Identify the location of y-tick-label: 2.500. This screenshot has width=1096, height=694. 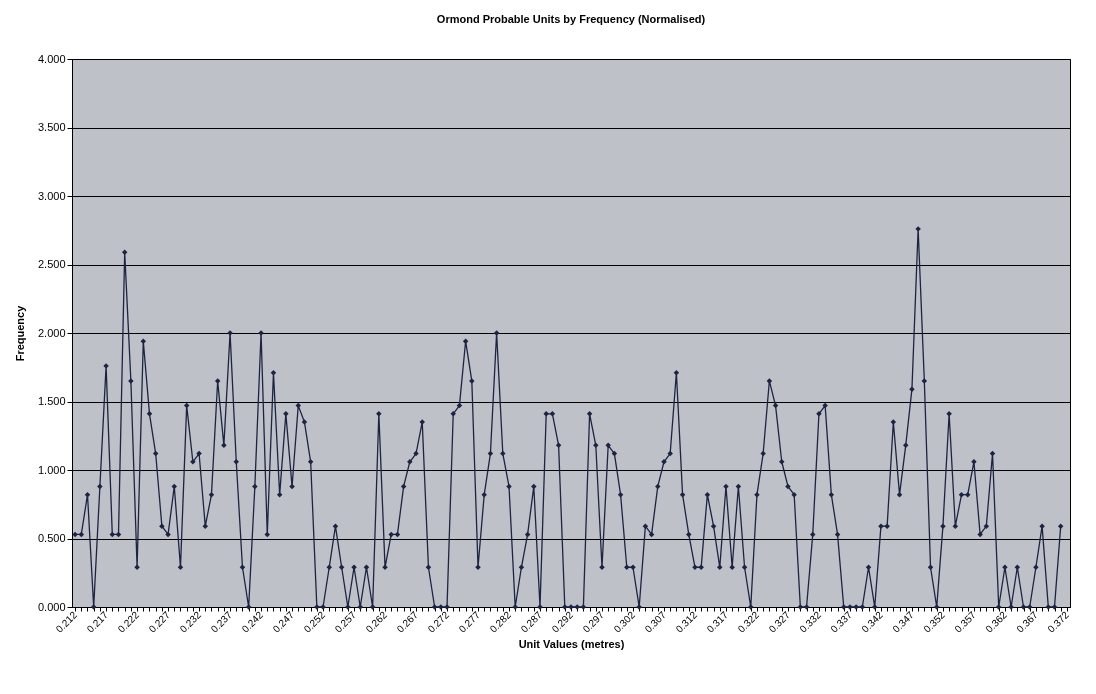
(51, 264).